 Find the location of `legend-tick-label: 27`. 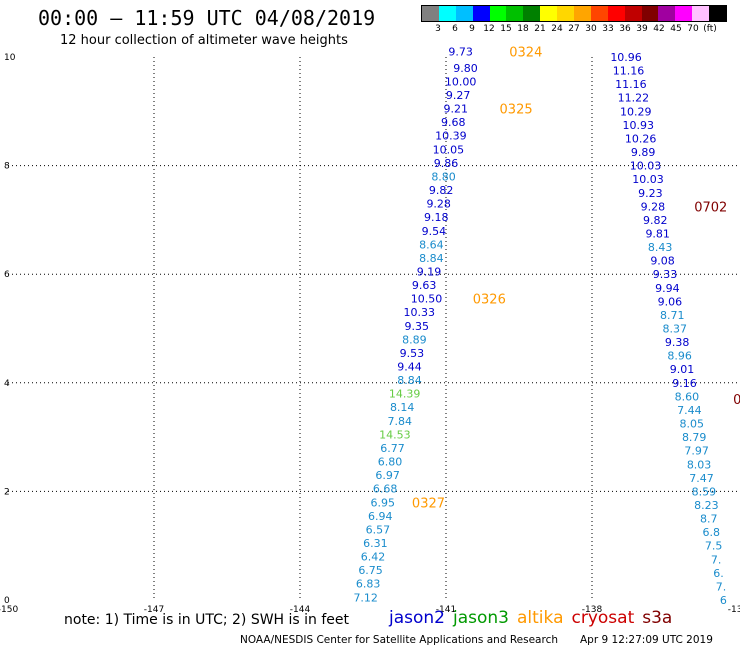

legend-tick-label: 27 is located at coordinates (574, 29).